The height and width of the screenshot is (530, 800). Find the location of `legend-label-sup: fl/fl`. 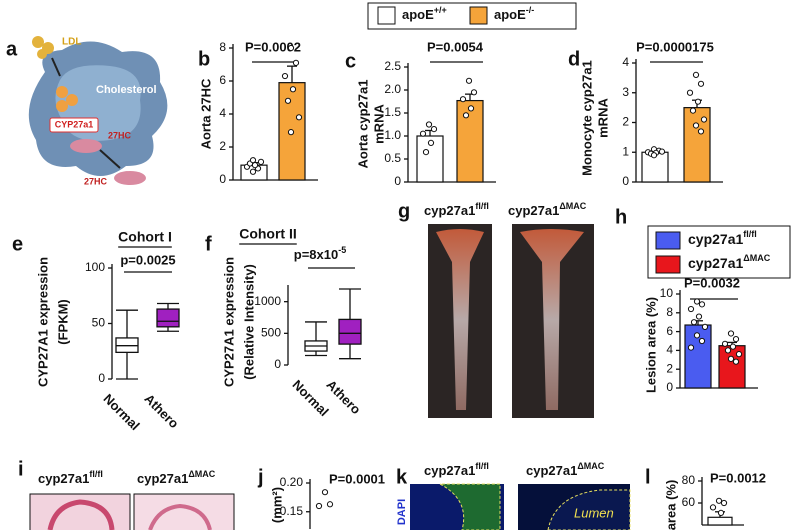

legend-label-sup: fl/fl is located at coordinates (750, 234).